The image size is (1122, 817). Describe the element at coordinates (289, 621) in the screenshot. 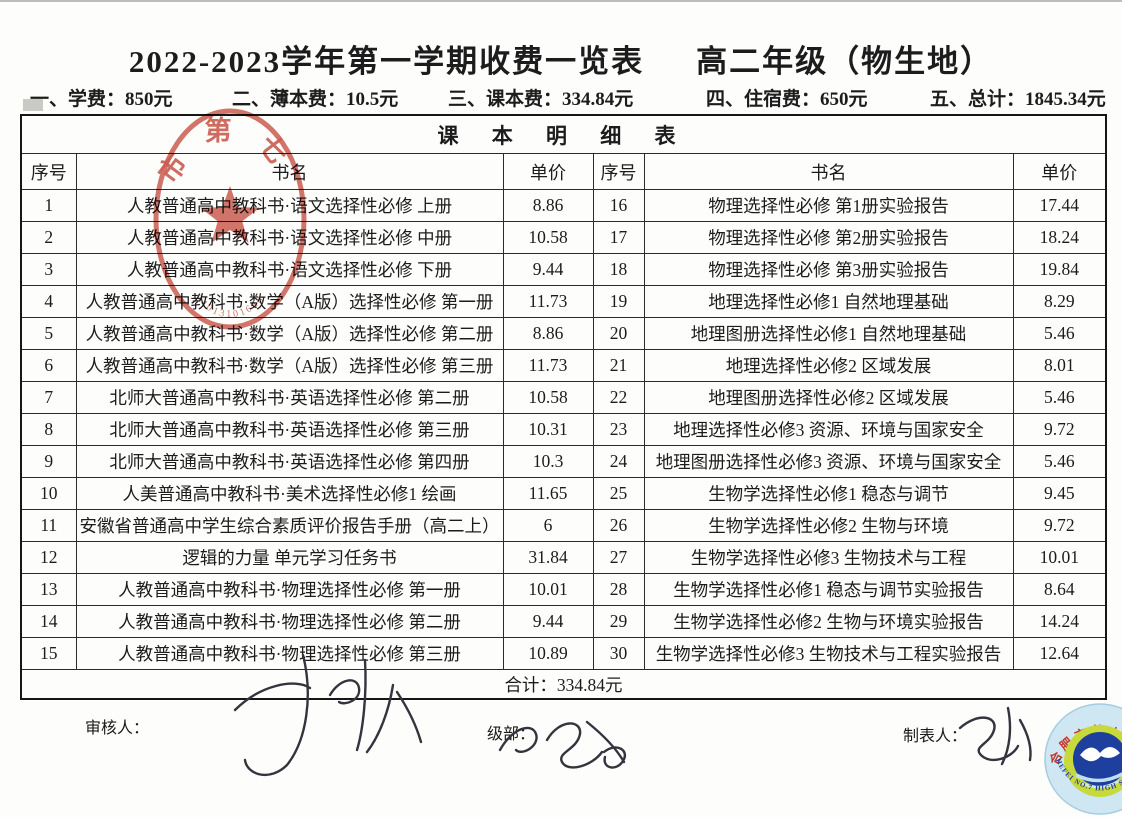

I see `cell-book-name: 人教普通高中教科书·物理选择性必修 第二册` at that location.